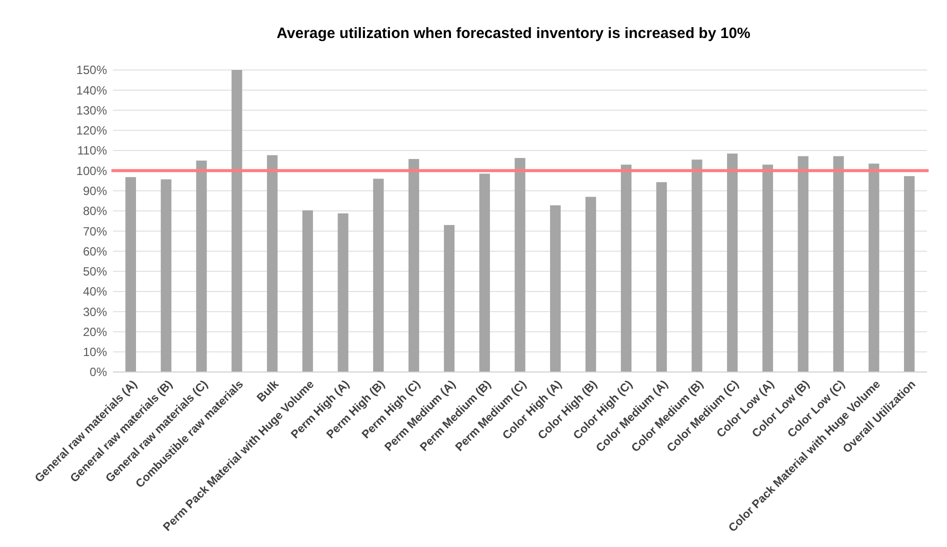 The width and height of the screenshot is (947, 547). What do you see at coordinates (513, 33) in the screenshot?
I see `chart-title: Average utilization when forecasted inventory is increased by 10%` at bounding box center [513, 33].